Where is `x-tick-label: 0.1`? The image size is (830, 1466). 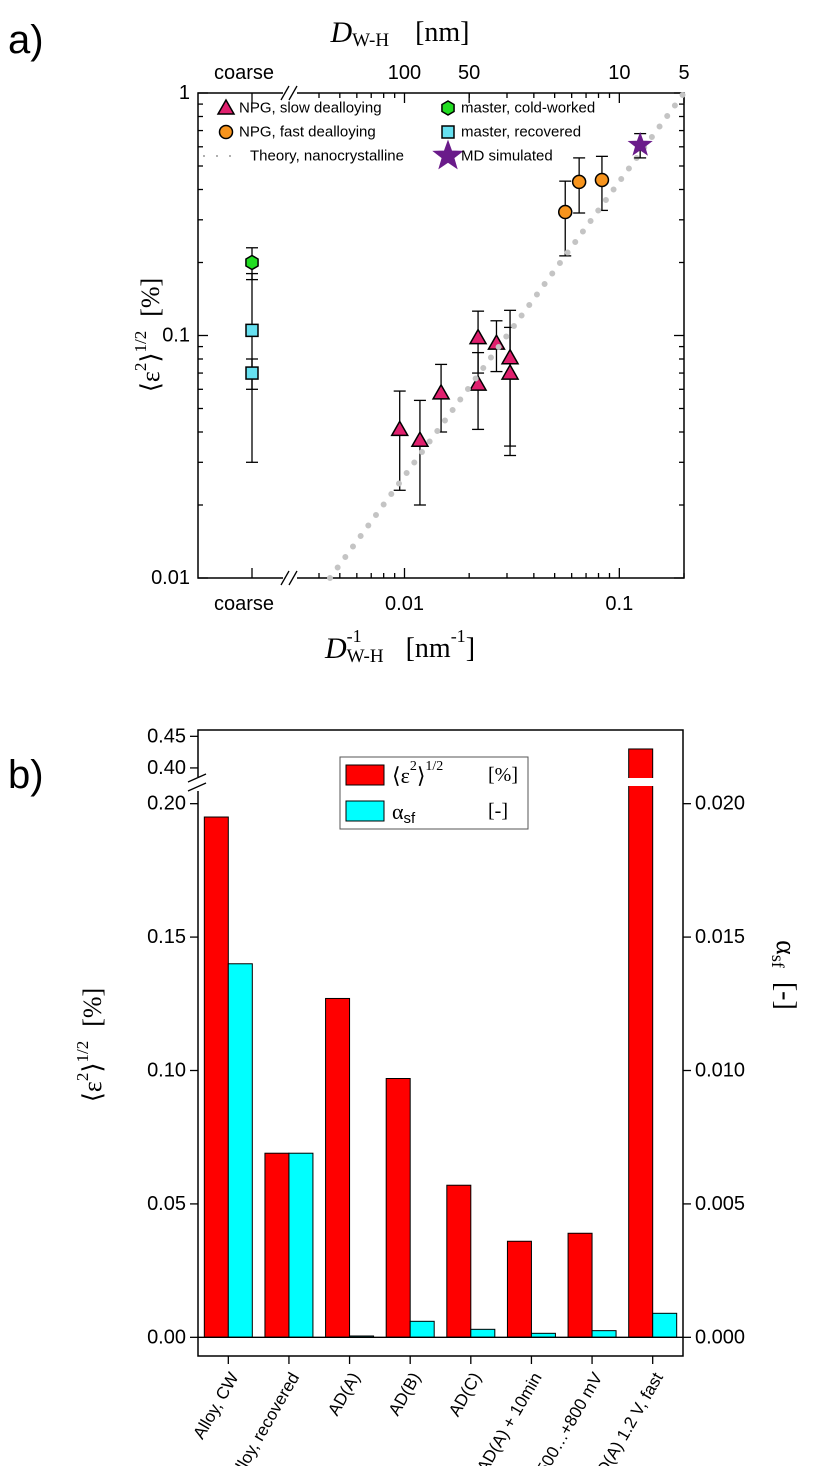
x-tick-label: 0.1 is located at coordinates (619, 604).